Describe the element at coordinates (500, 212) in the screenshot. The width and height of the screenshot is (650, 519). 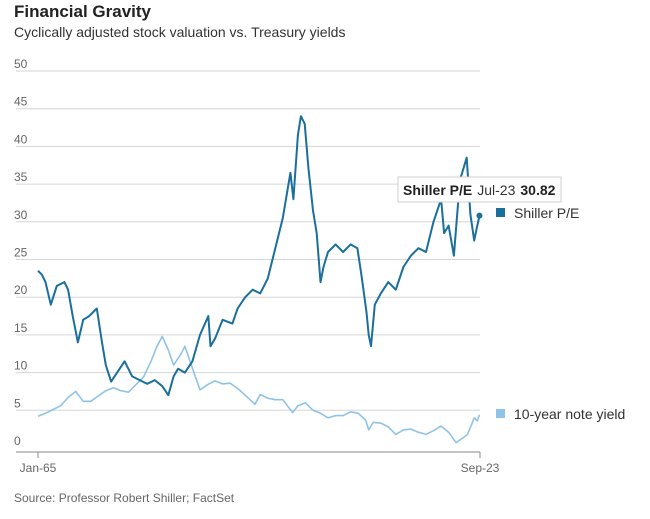
I see `legend-swatch-shiller-pe` at that location.